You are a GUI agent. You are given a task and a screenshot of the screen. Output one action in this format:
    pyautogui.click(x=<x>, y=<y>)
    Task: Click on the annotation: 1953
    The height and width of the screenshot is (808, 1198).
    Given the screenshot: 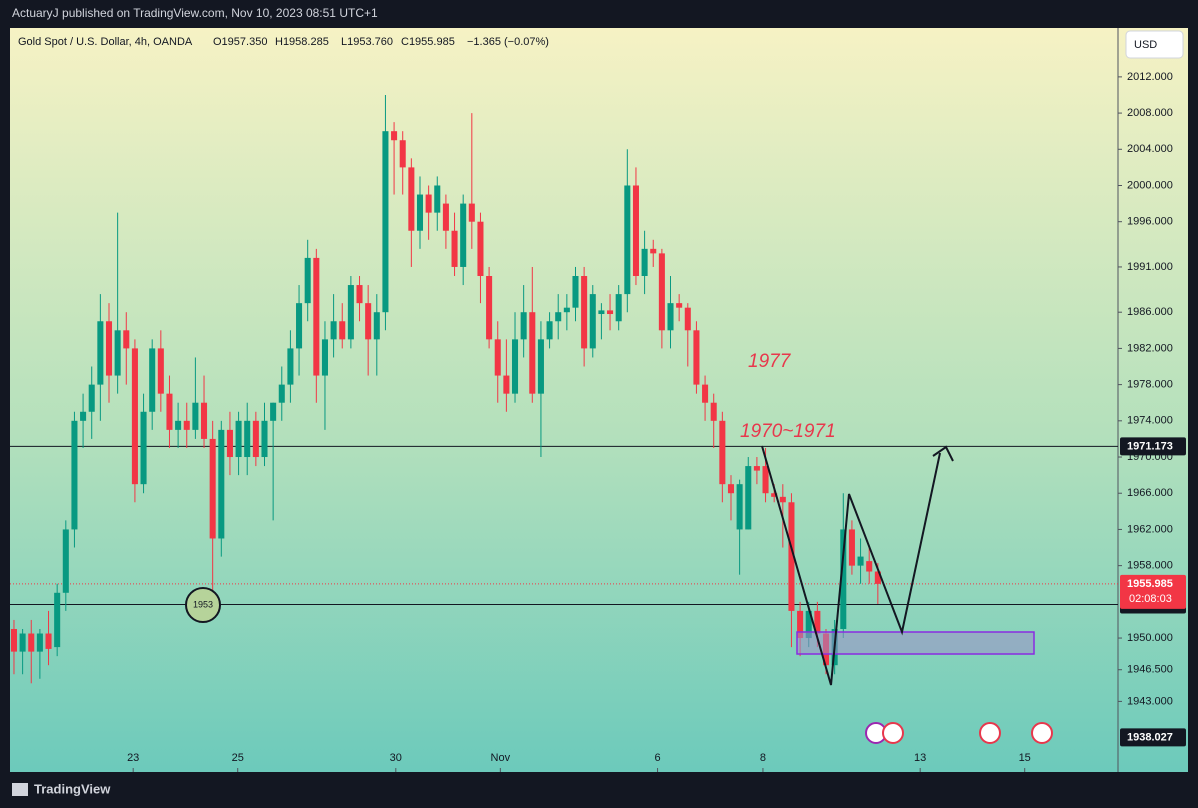 What is the action you would take?
    pyautogui.click(x=203, y=604)
    